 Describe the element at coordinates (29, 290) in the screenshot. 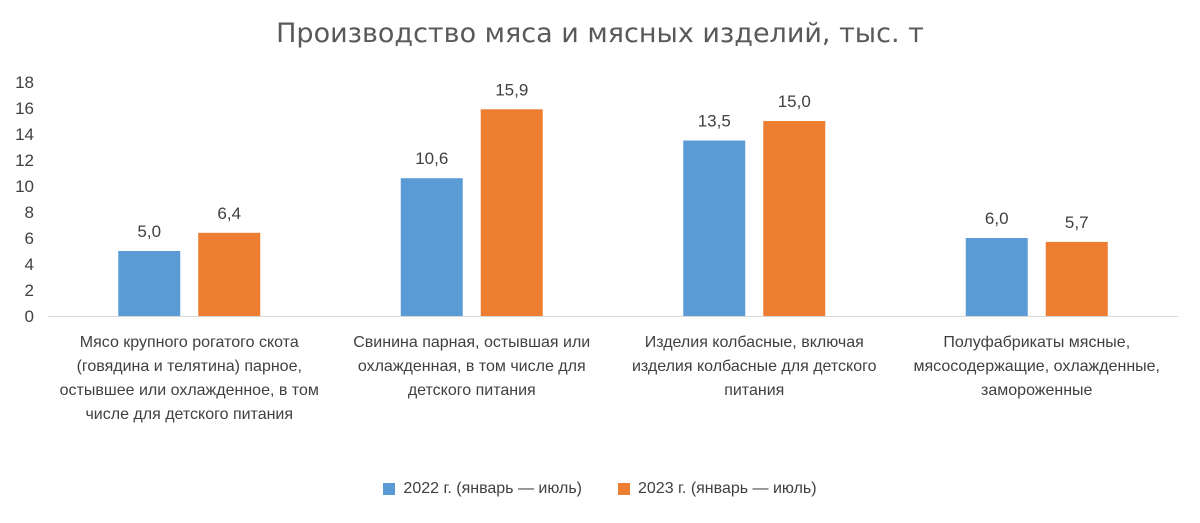

I see `y-tick-label: 2` at that location.